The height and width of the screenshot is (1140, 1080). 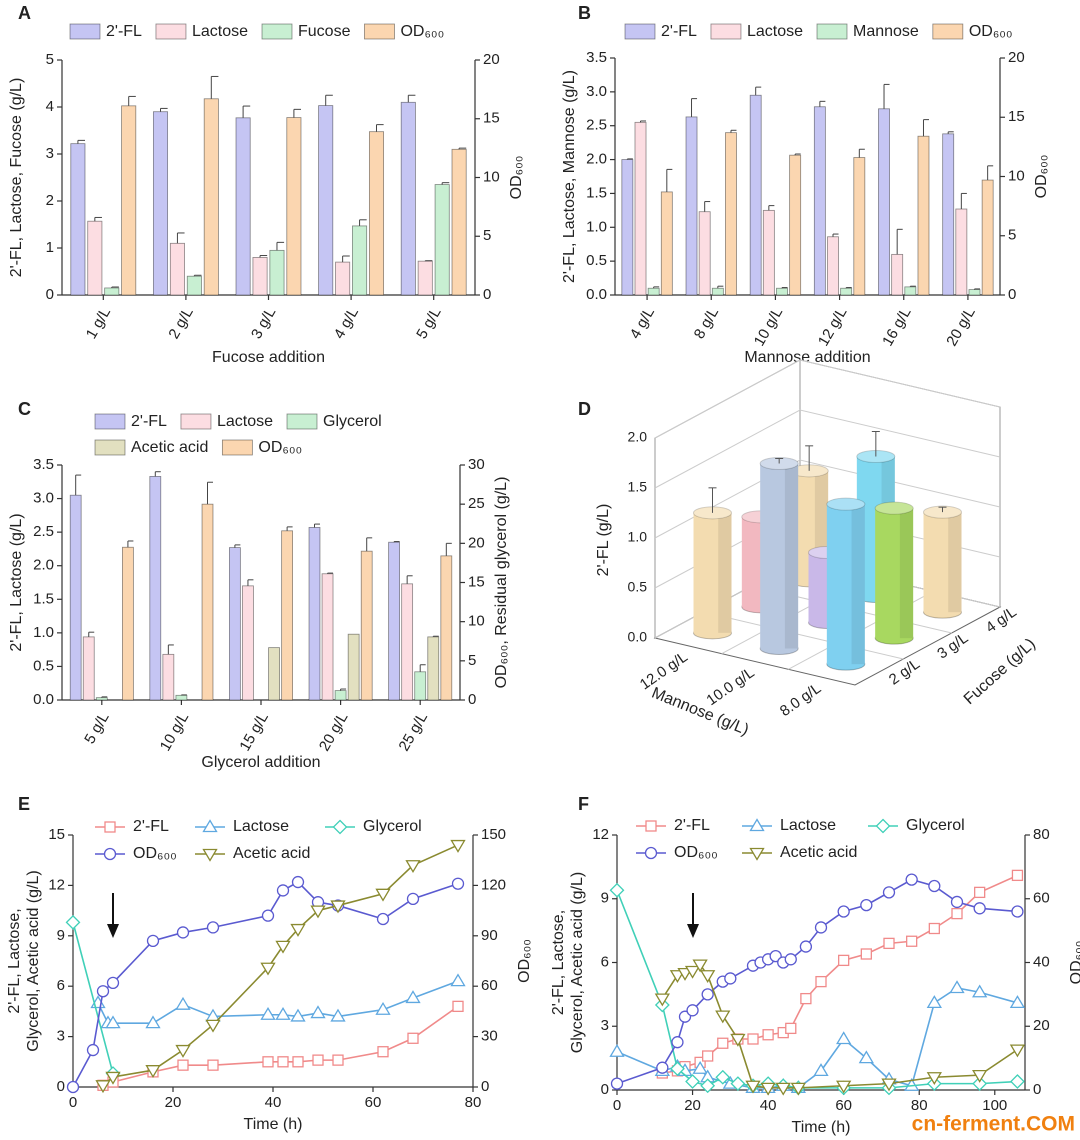 What do you see at coordinates (489, 1036) in the screenshot?
I see `tick-label: 30` at bounding box center [489, 1036].